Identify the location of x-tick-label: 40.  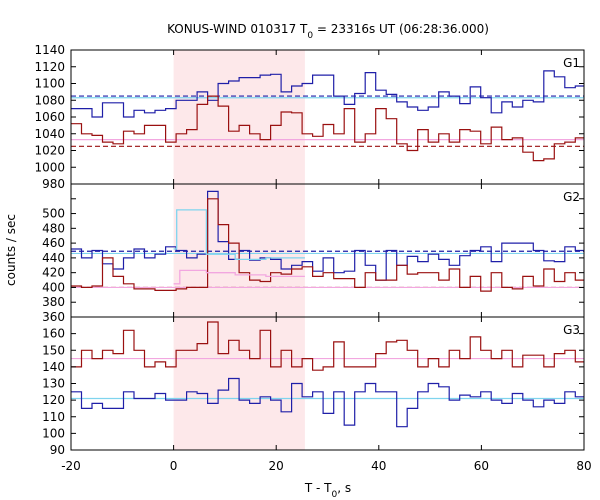
(378, 466).